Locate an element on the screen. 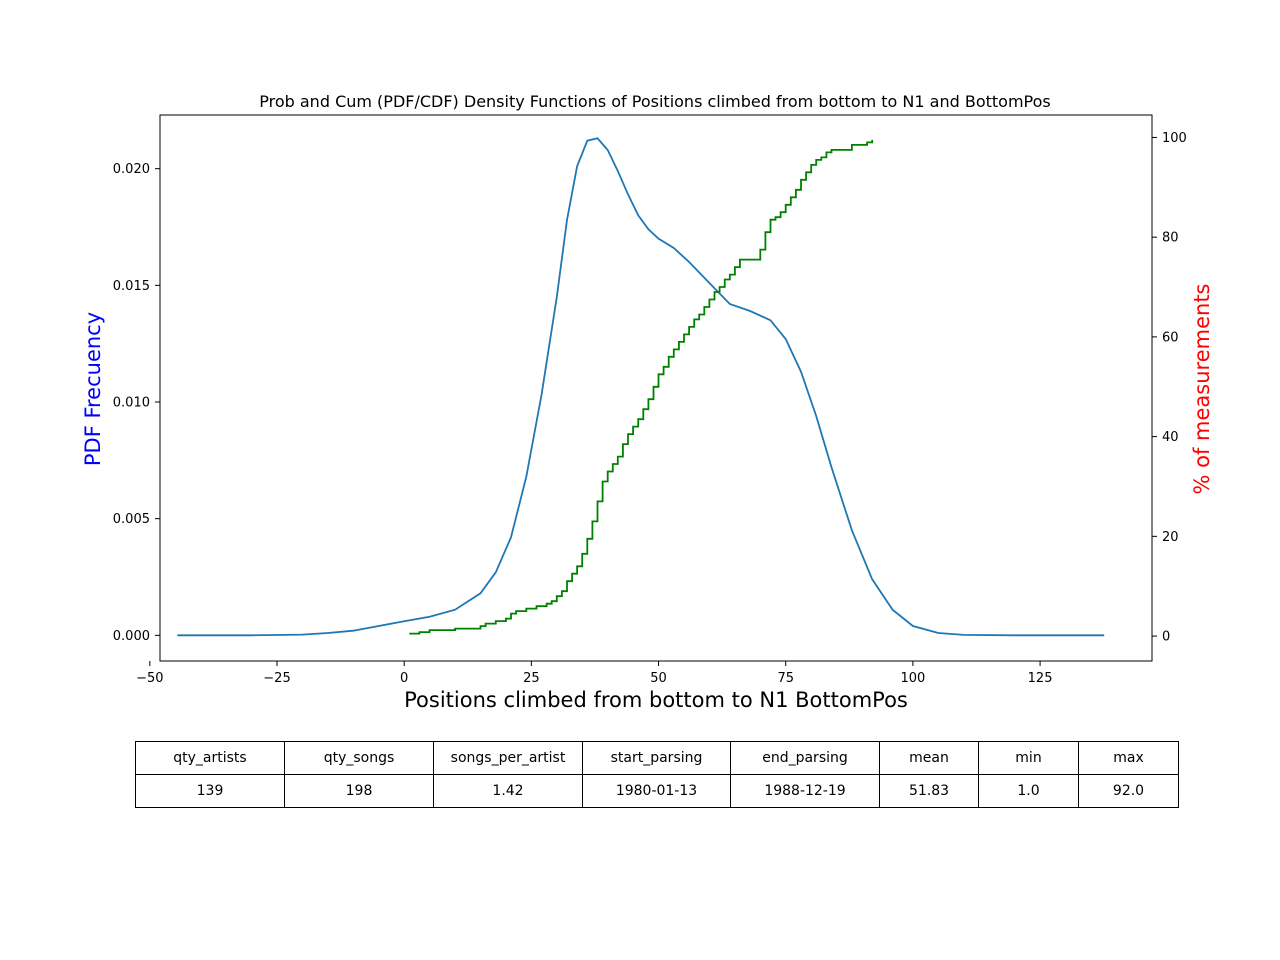  table-header-cell: end_parsing is located at coordinates (805, 758).